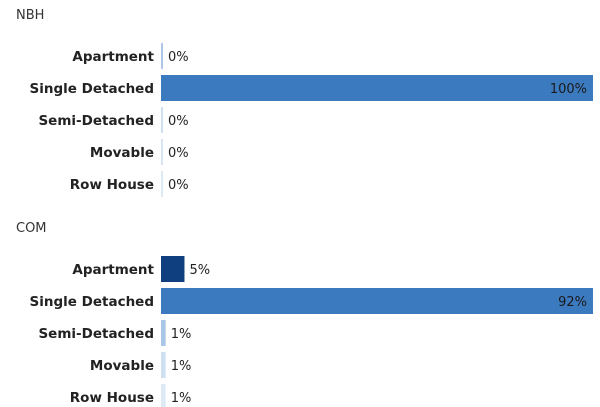  Describe the element at coordinates (30, 15) in the screenshot. I see `group-title: NBH` at that location.